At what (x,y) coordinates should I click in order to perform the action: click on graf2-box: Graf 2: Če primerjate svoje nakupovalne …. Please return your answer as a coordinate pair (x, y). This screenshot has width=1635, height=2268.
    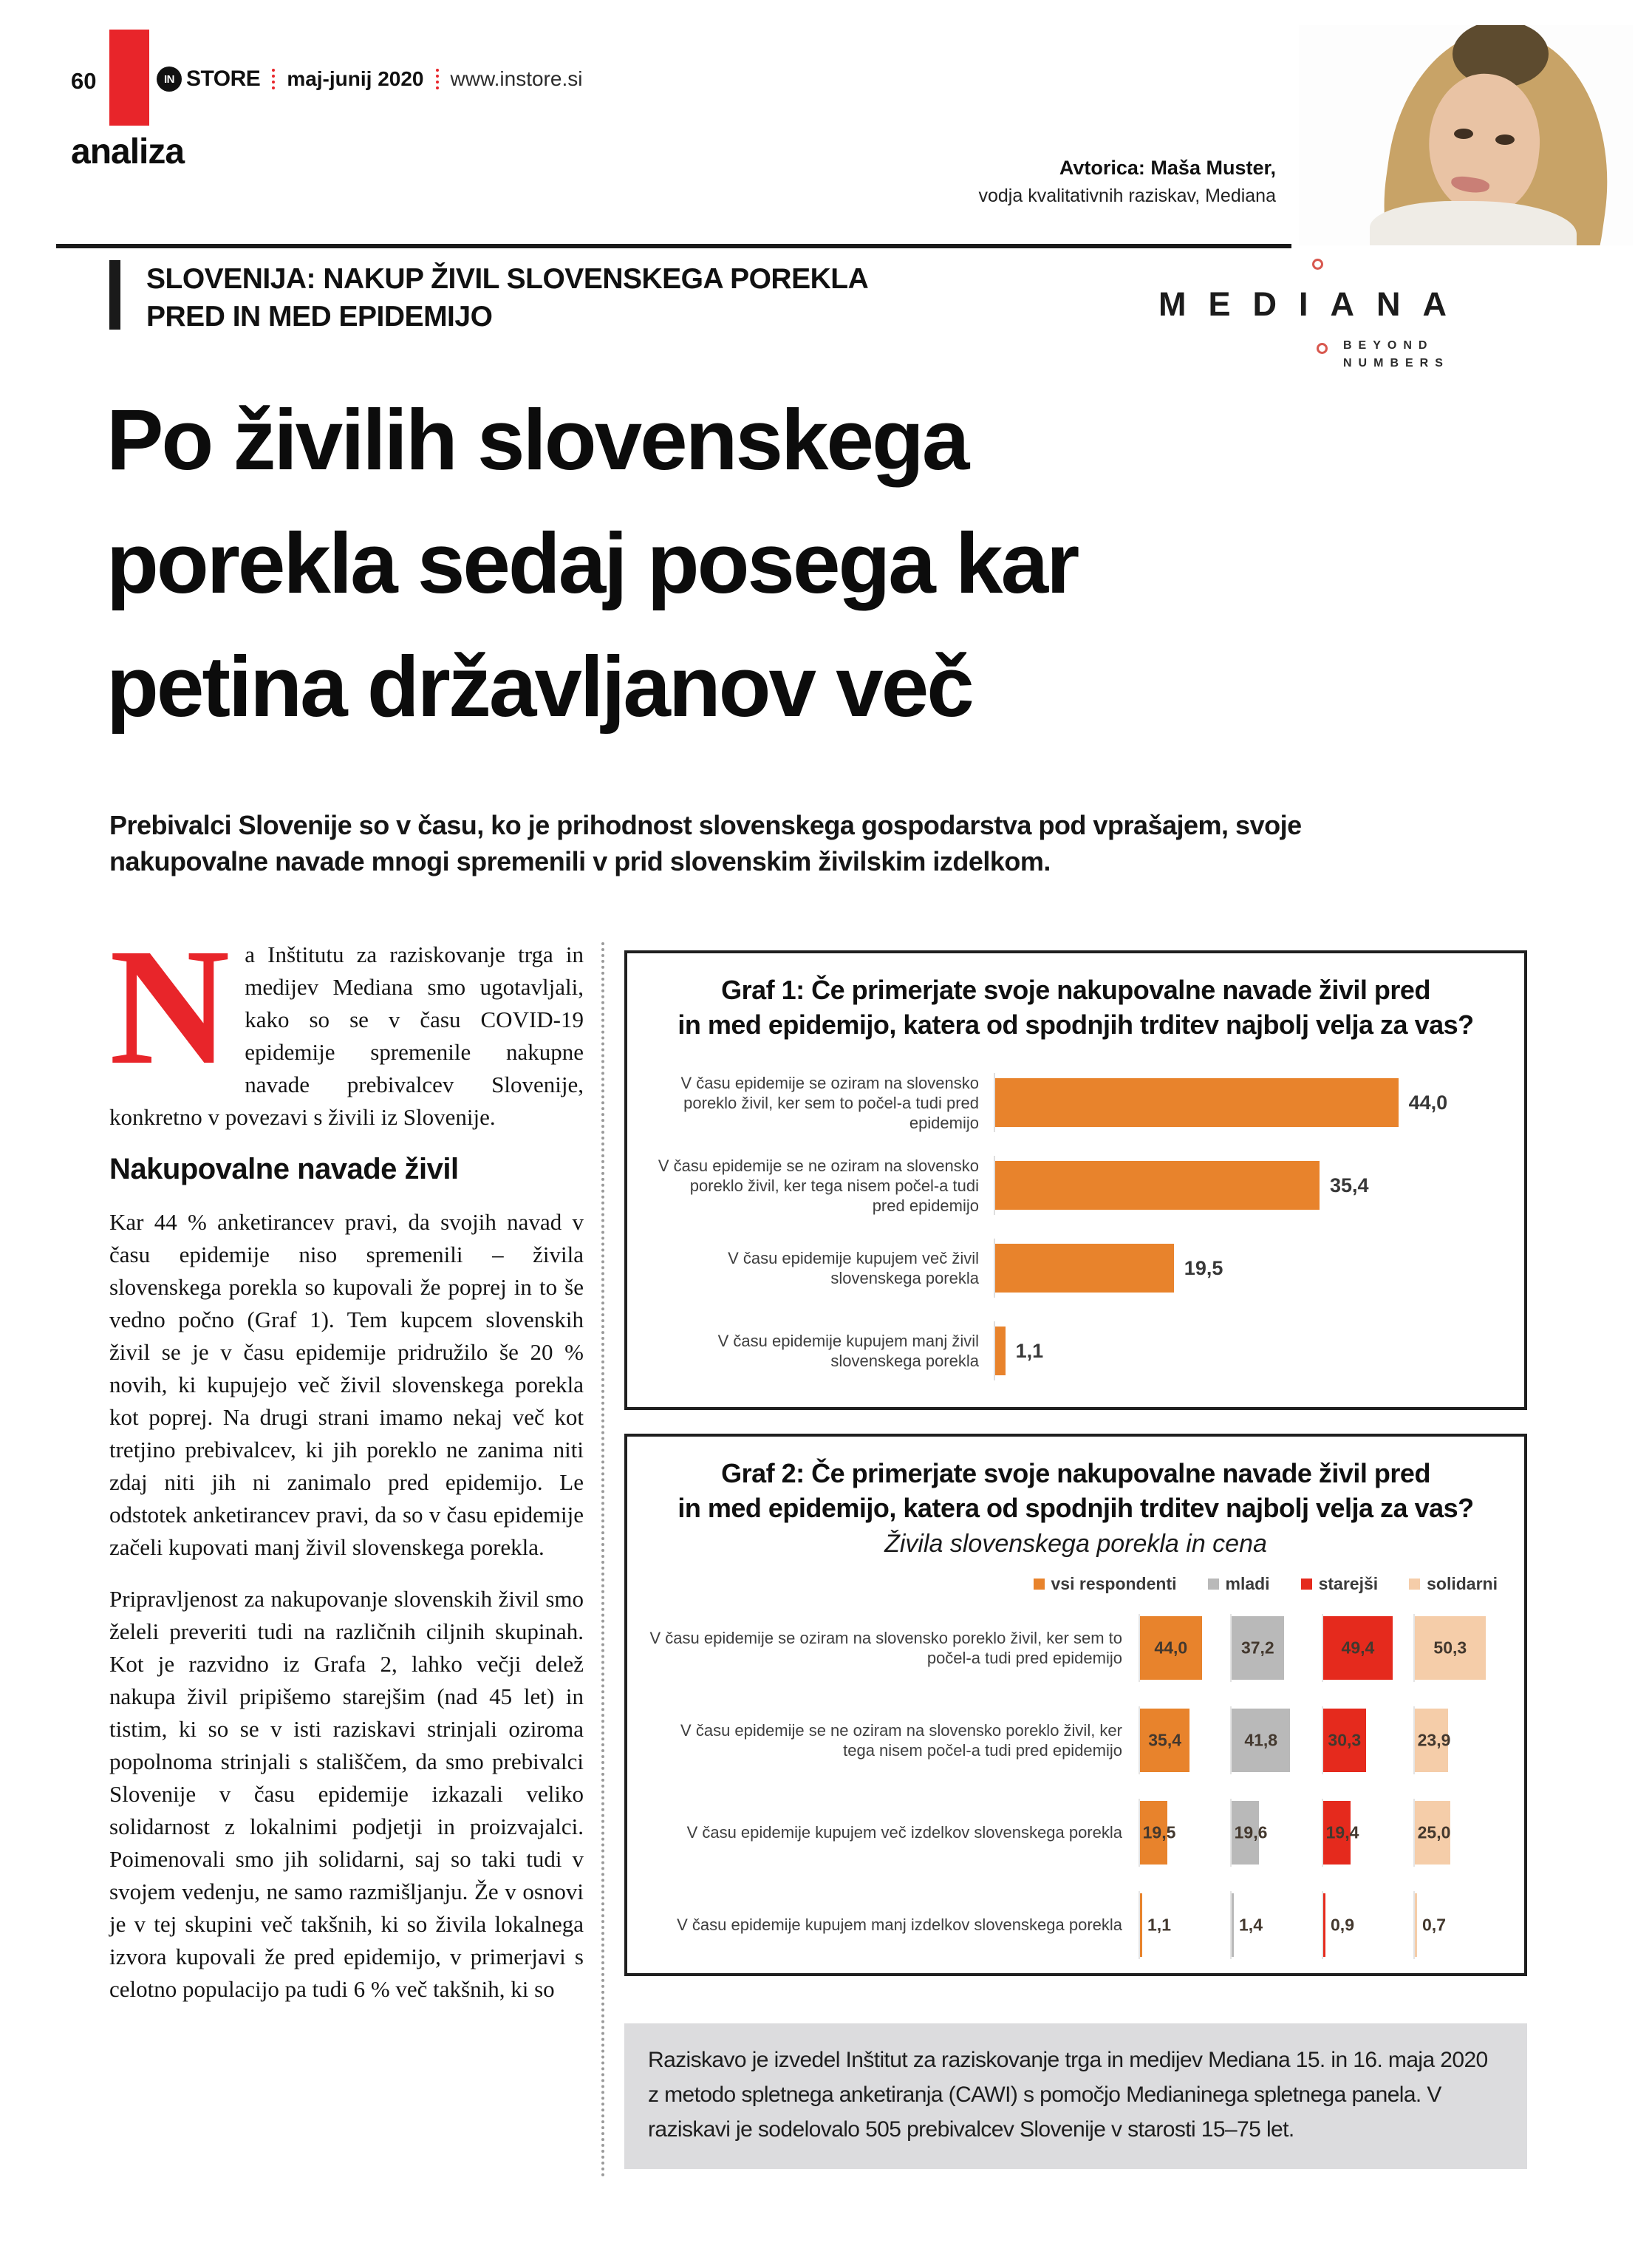
    Looking at the image, I should click on (1075, 1705).